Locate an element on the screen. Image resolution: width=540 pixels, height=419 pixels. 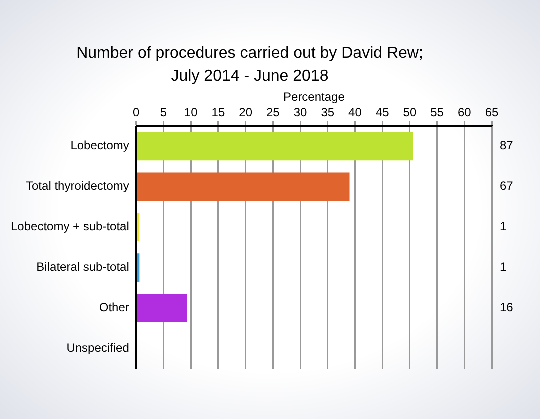
chart-subtitle: July 2014 - June 2018 is located at coordinates (250, 77).